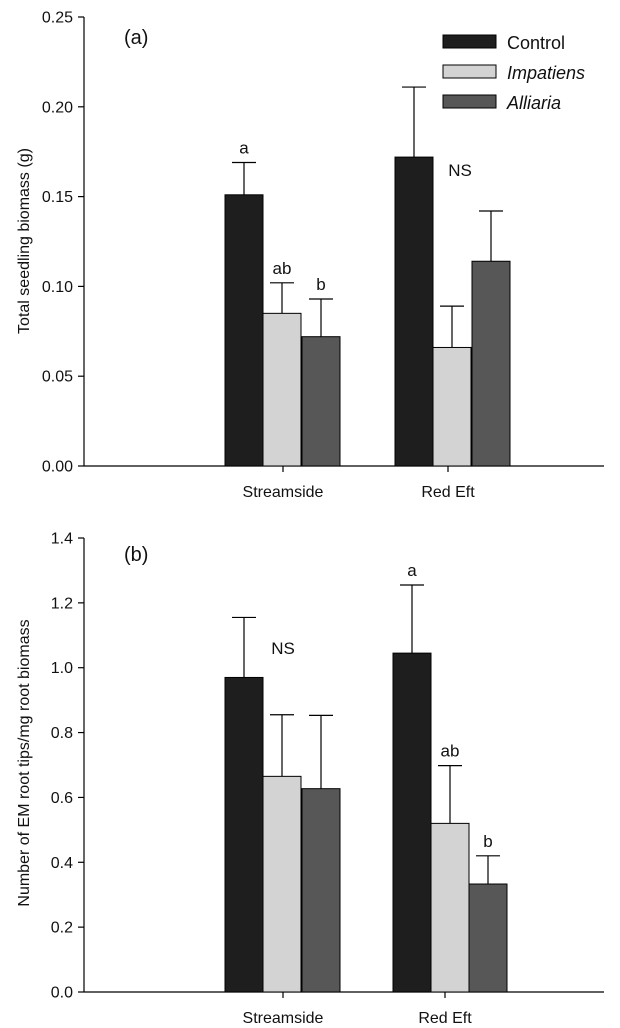  What do you see at coordinates (57, 107) in the screenshot?
I see `panel-a-y-tick-label: 0.20` at bounding box center [57, 107].